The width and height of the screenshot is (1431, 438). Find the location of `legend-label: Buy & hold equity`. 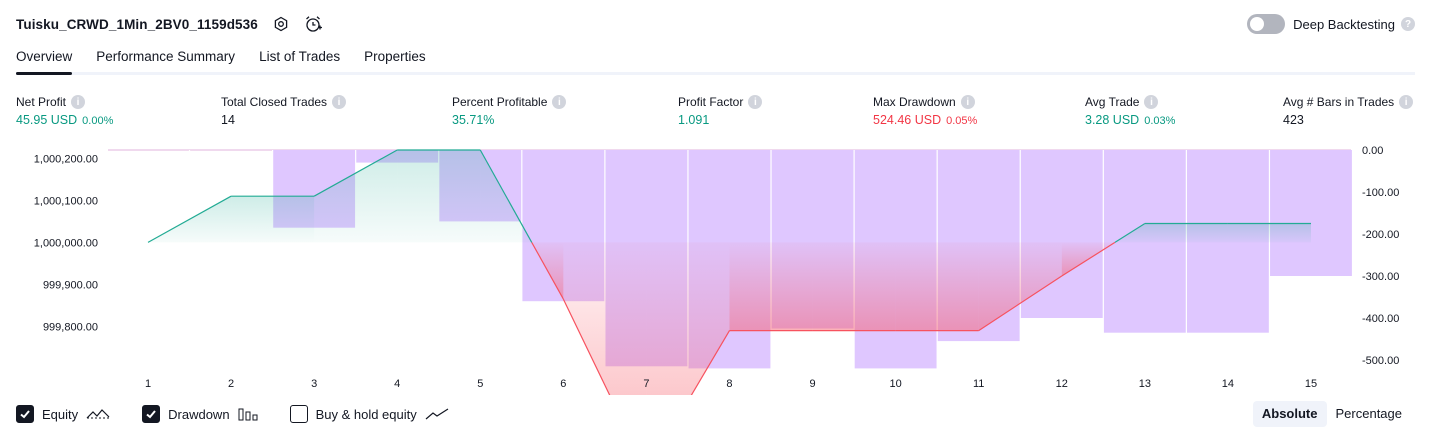

legend-label: Buy & hold equity is located at coordinates (366, 414).